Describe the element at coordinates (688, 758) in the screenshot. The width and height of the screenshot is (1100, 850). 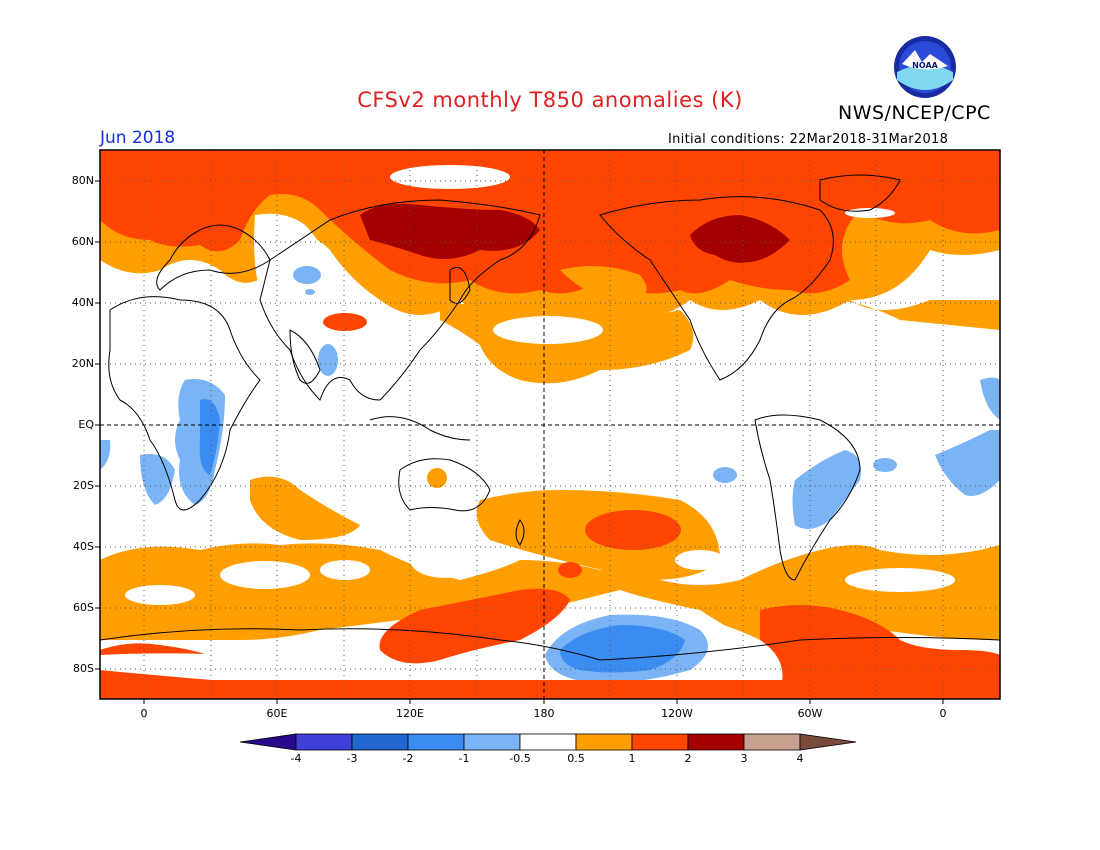
I see `colorbar-label: 2` at that location.